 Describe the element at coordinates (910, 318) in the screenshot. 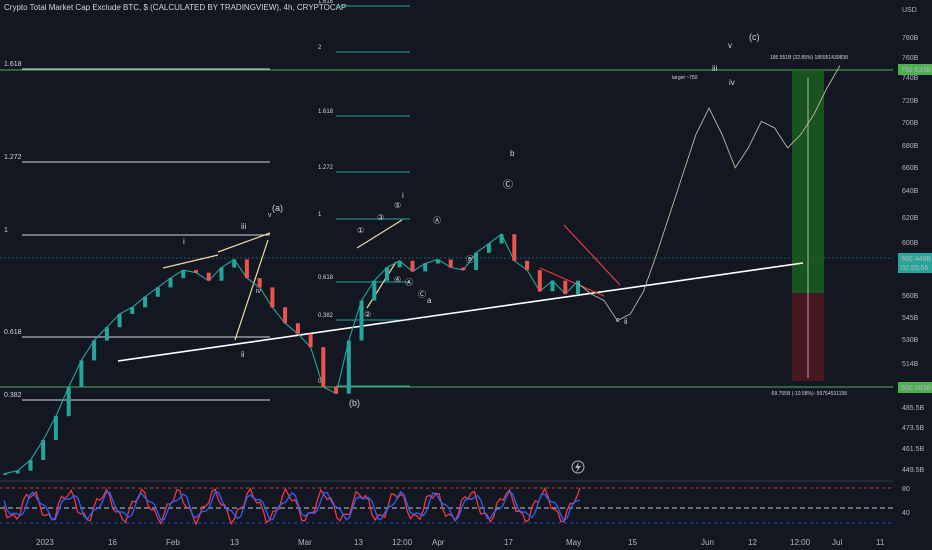

I see `y-tick-label: 545B` at that location.